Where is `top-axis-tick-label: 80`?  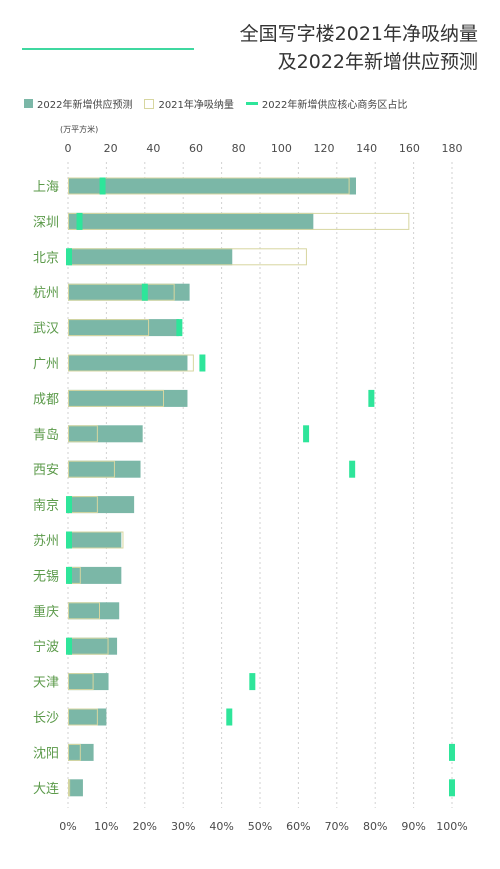 top-axis-tick-label: 80 is located at coordinates (239, 148).